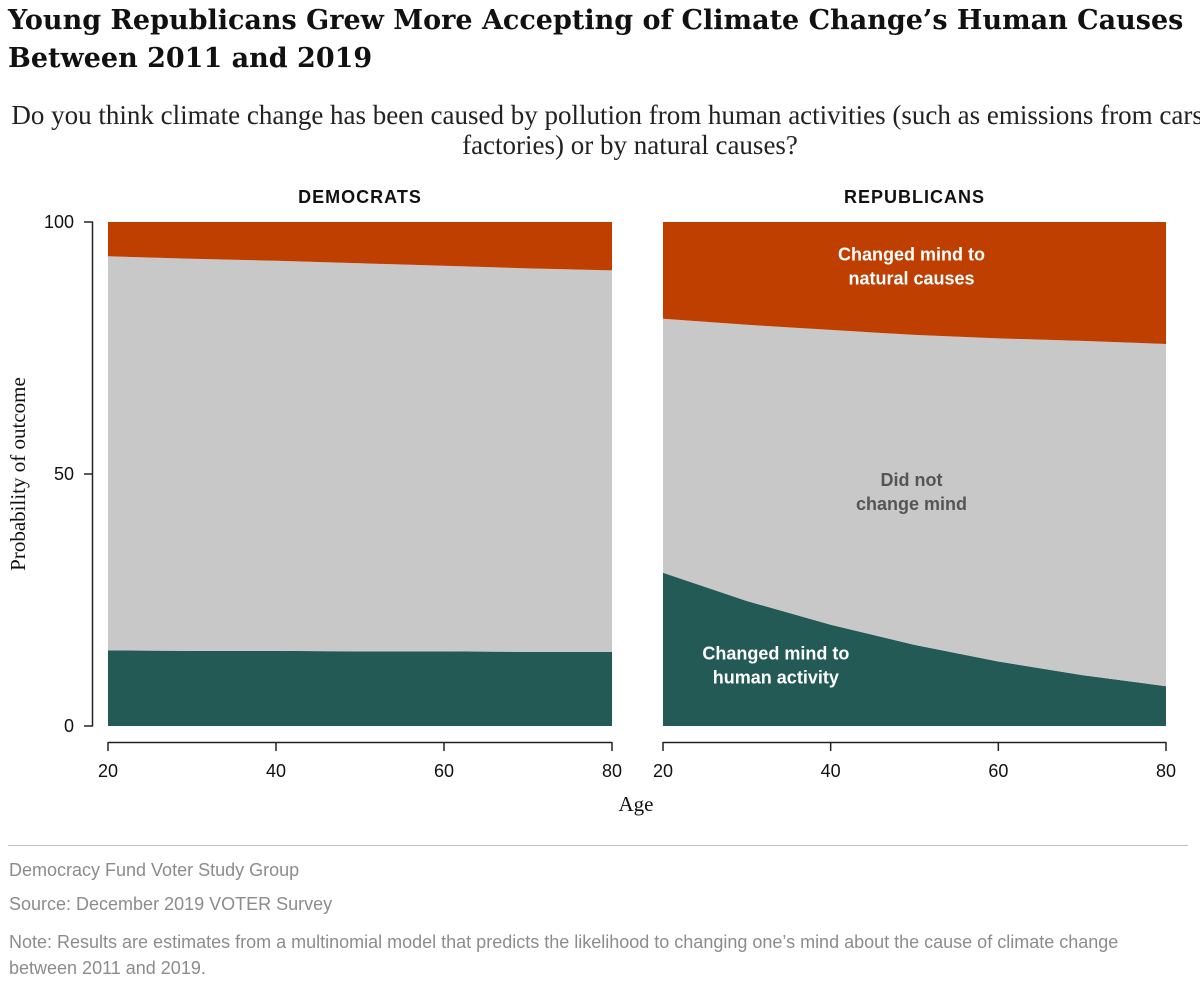 The width and height of the screenshot is (1200, 1000). Describe the element at coordinates (598, 845) in the screenshot. I see `footer-divider` at that location.